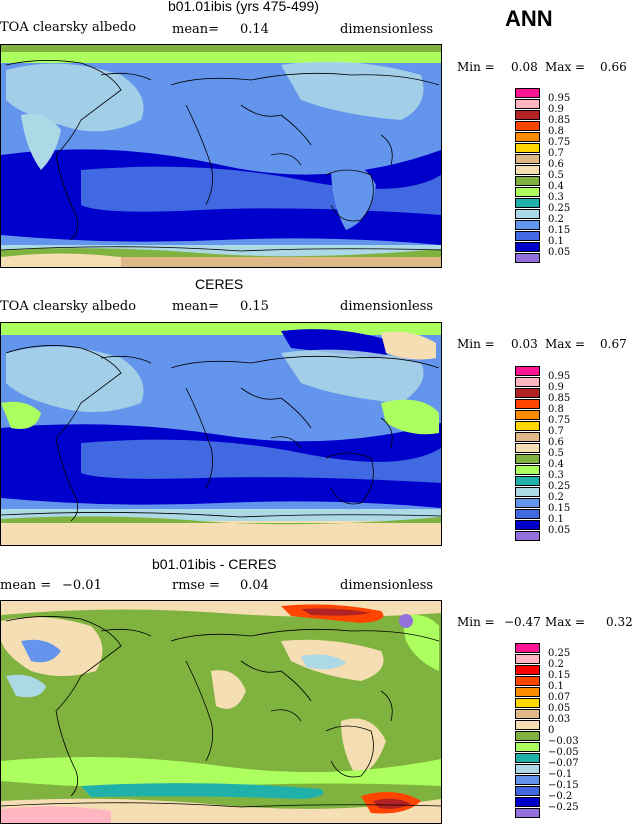 This screenshot has width=633, height=824. Describe the element at coordinates (565, 67) in the screenshot. I see `panel1-max-label: Max =` at that location.